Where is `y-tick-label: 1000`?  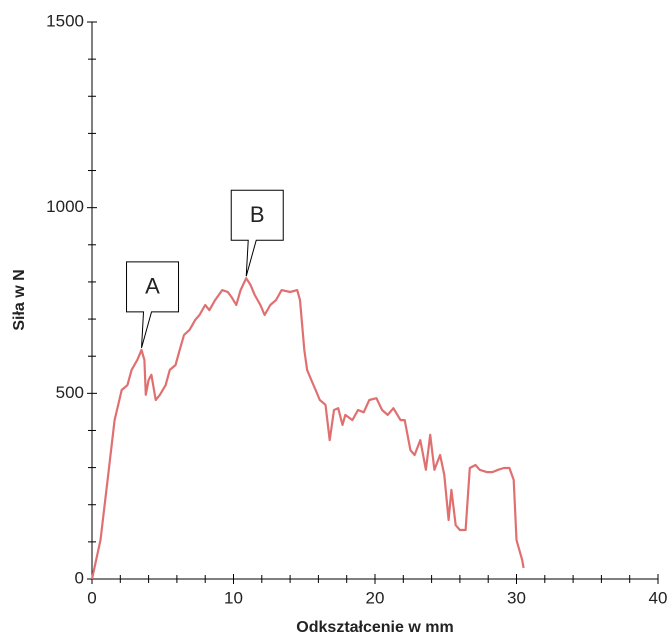 y-tick-label: 1000 is located at coordinates (65, 206).